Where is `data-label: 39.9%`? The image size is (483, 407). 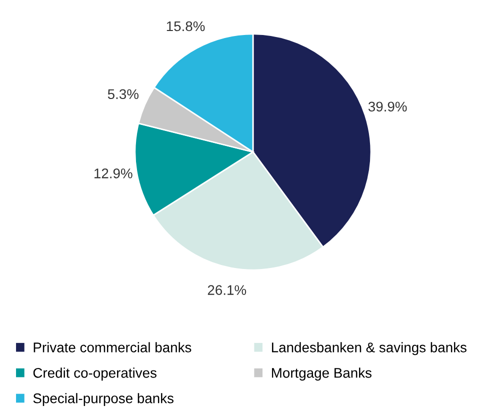
data-label: 39.9% is located at coordinates (387, 107).